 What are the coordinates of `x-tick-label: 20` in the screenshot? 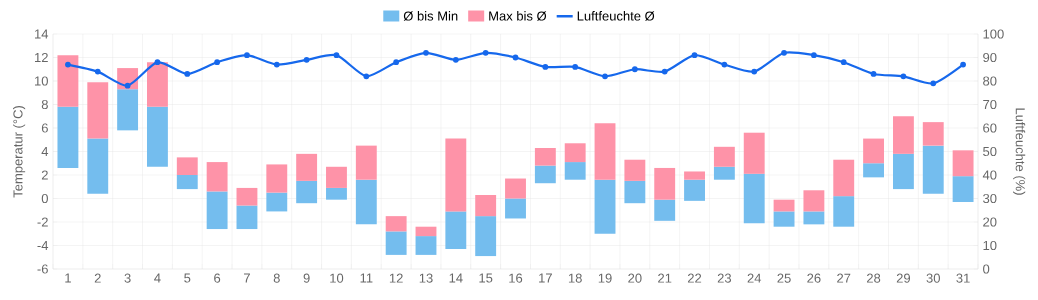 It's located at (635, 278).